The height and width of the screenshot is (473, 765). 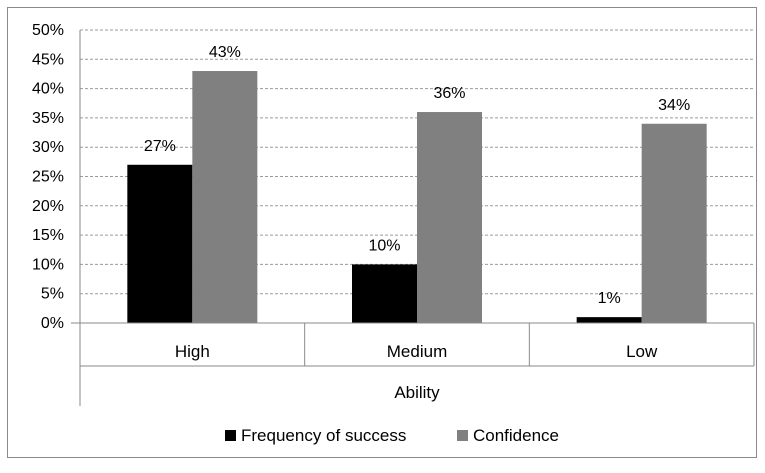 I want to click on category-label-low: Low, so click(x=642, y=351).